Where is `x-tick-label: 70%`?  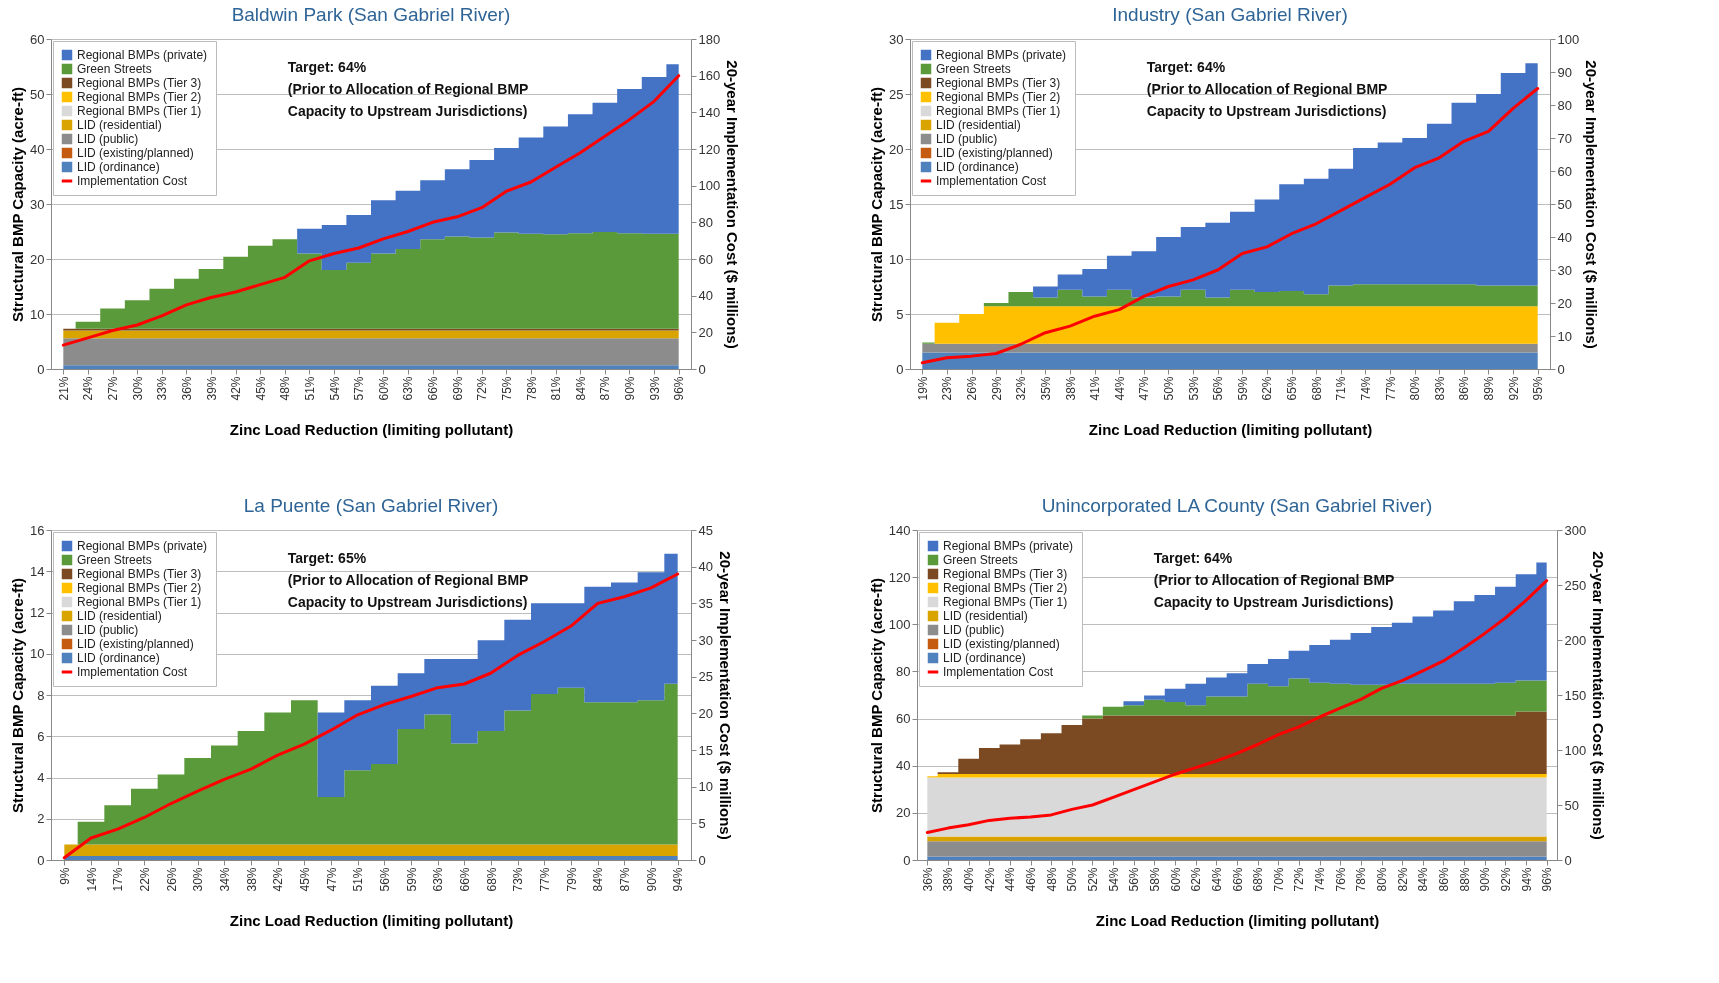 x-tick-label: 70% is located at coordinates (1278, 879).